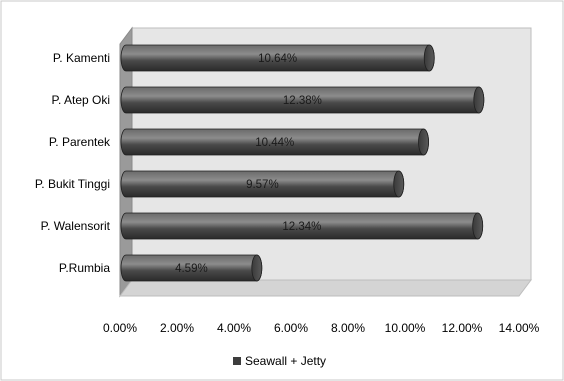  Describe the element at coordinates (519, 328) in the screenshot. I see `x-tick-label: 14.00%` at that location.